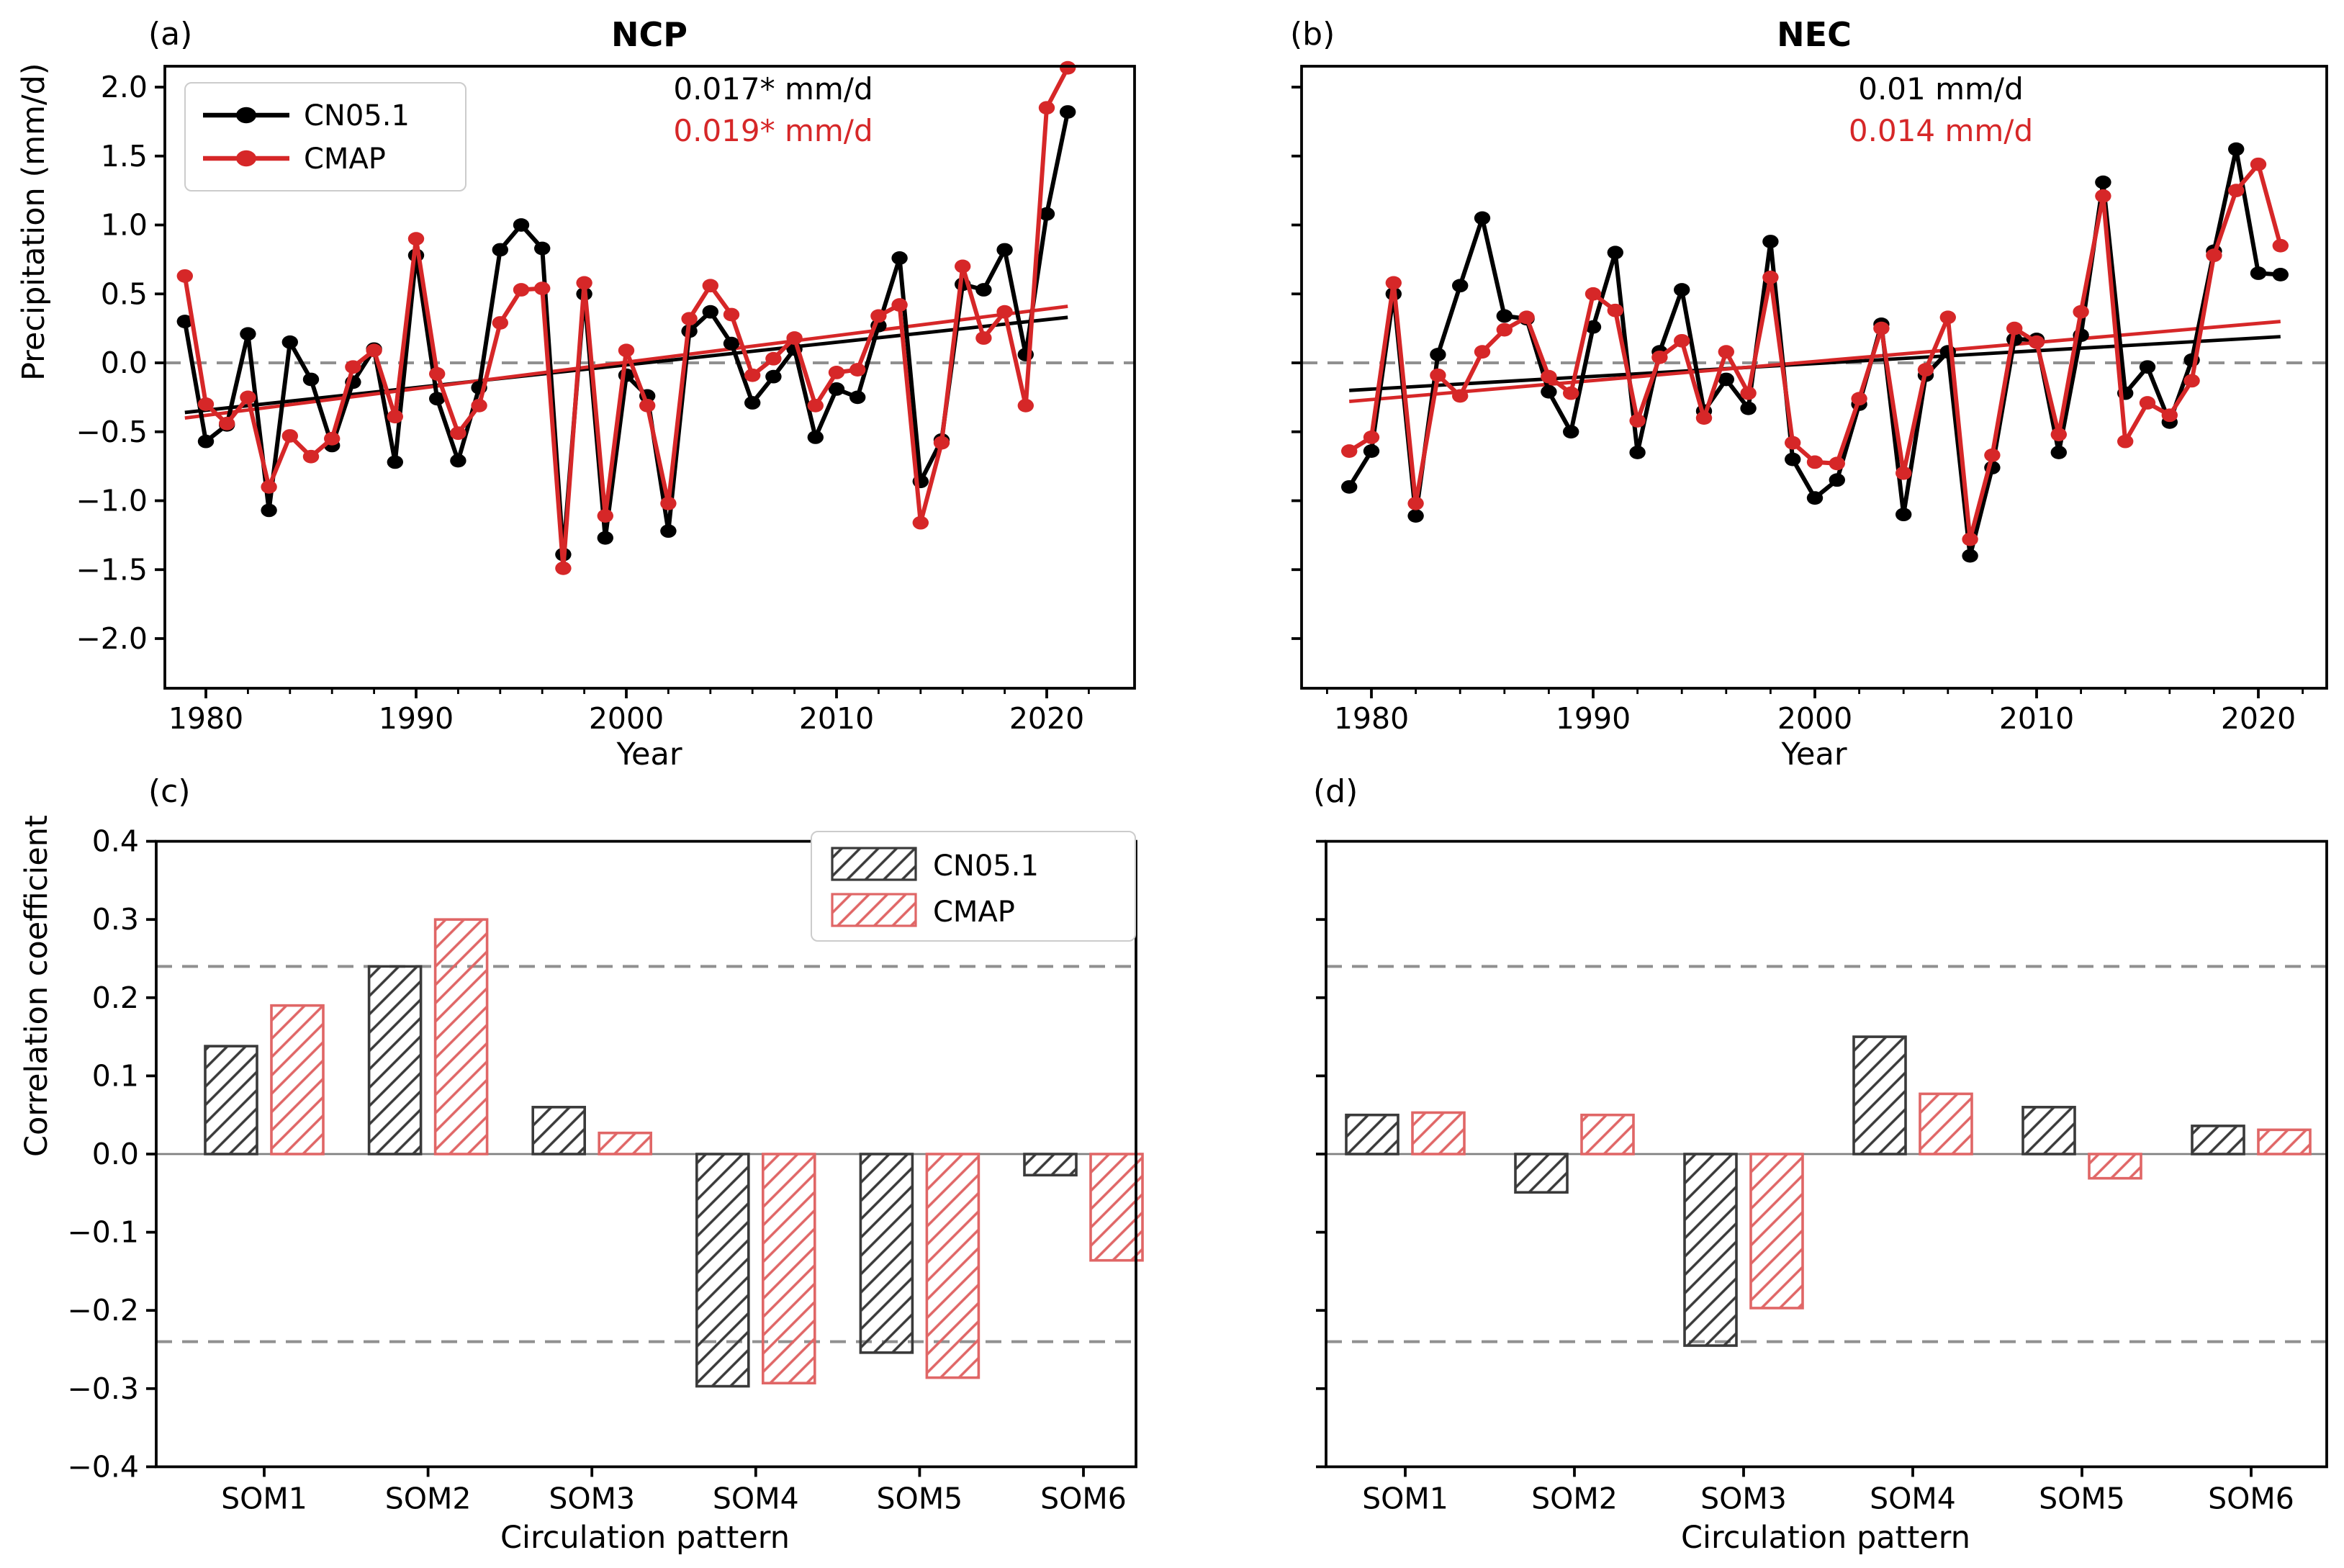  Describe the element at coordinates (986, 865) in the screenshot. I see `panel-c-legend-label-cn051: CN05.1` at that location.